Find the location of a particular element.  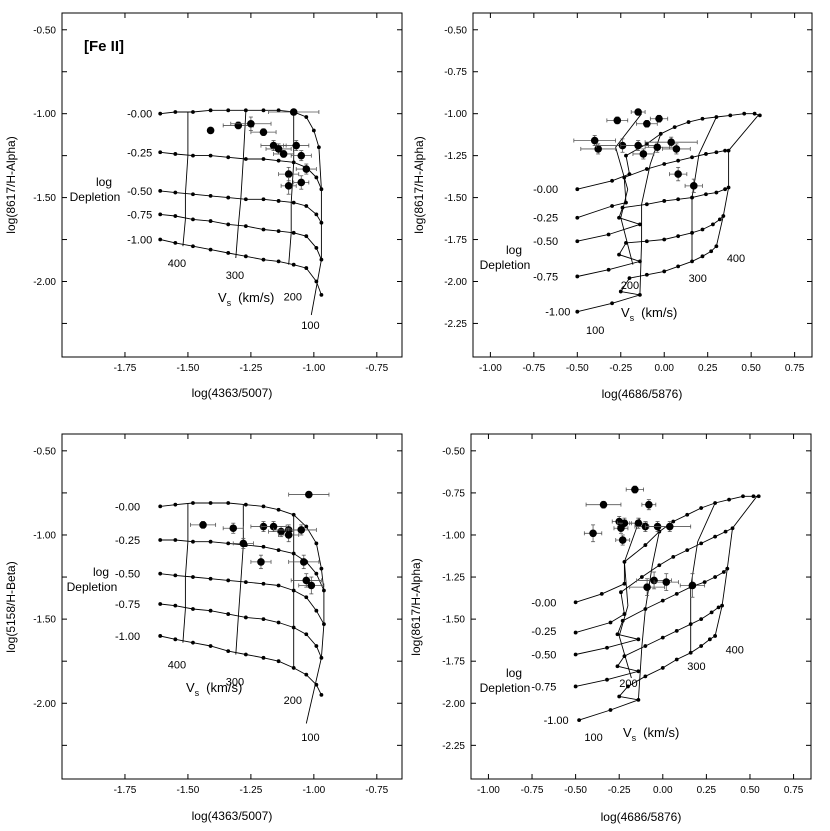

y-axis-label: log(5158/H-Beta) is located at coordinates (11, 606).